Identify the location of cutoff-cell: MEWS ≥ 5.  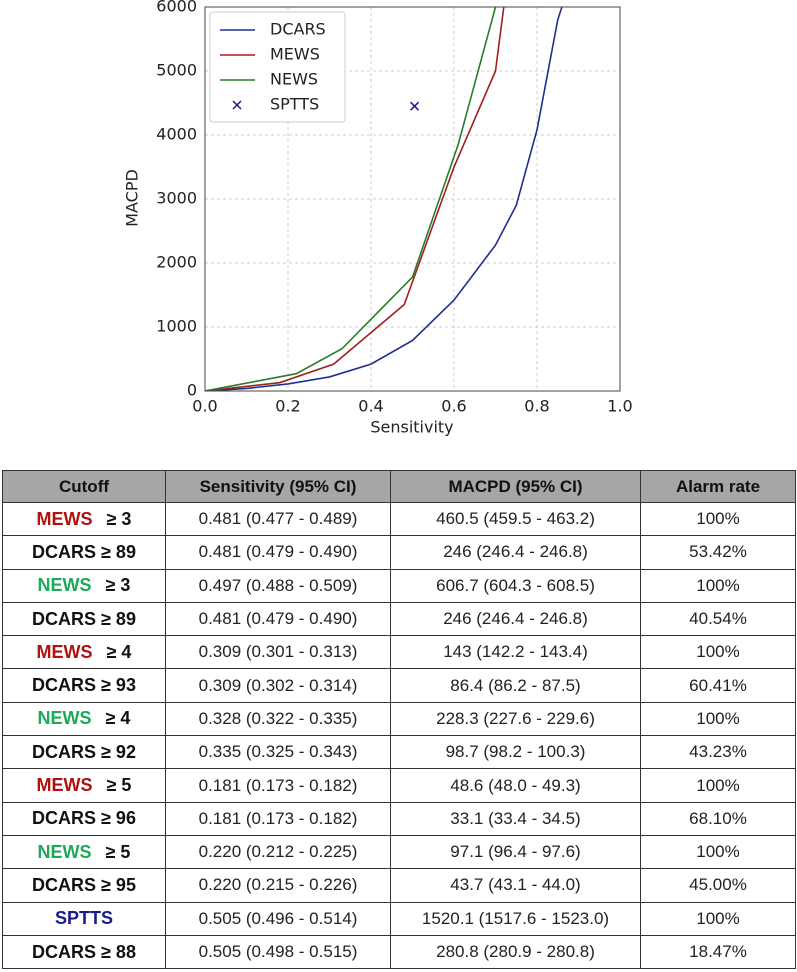
(84, 785).